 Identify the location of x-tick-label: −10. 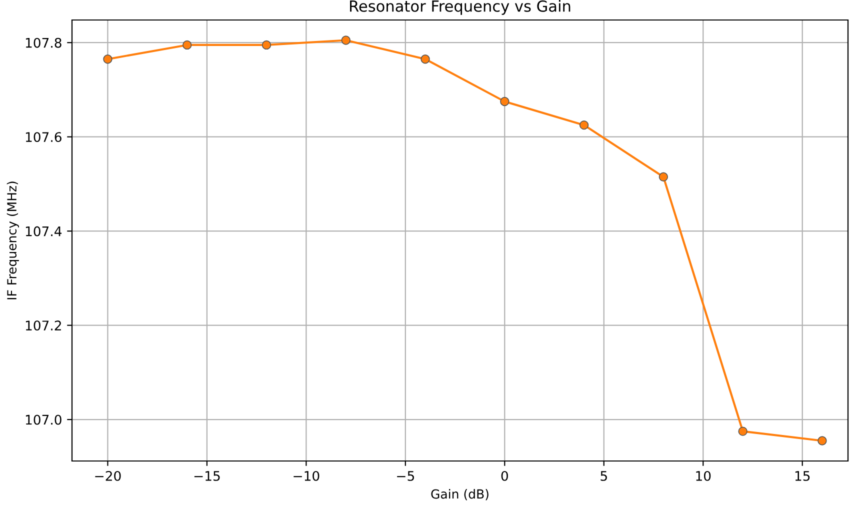
(307, 475).